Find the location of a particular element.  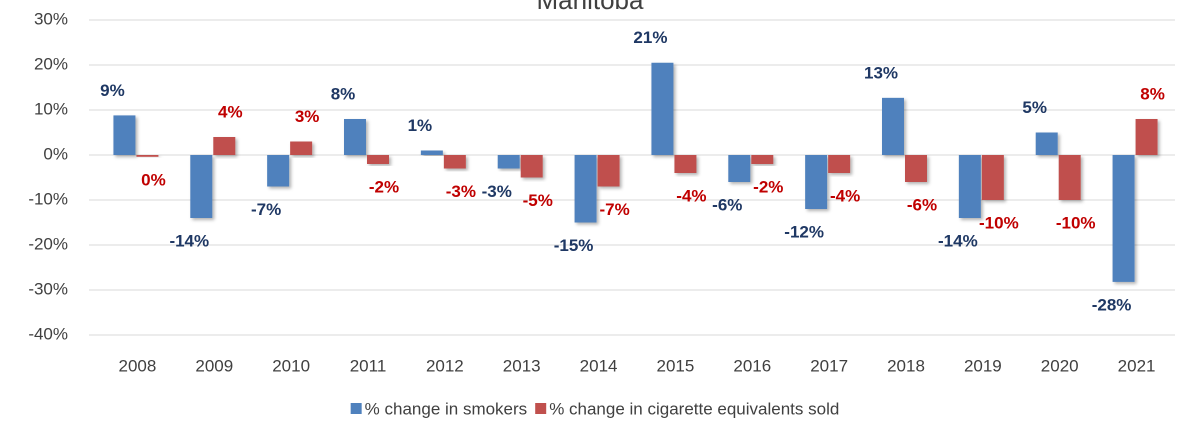

data-label: -5% is located at coordinates (538, 200).